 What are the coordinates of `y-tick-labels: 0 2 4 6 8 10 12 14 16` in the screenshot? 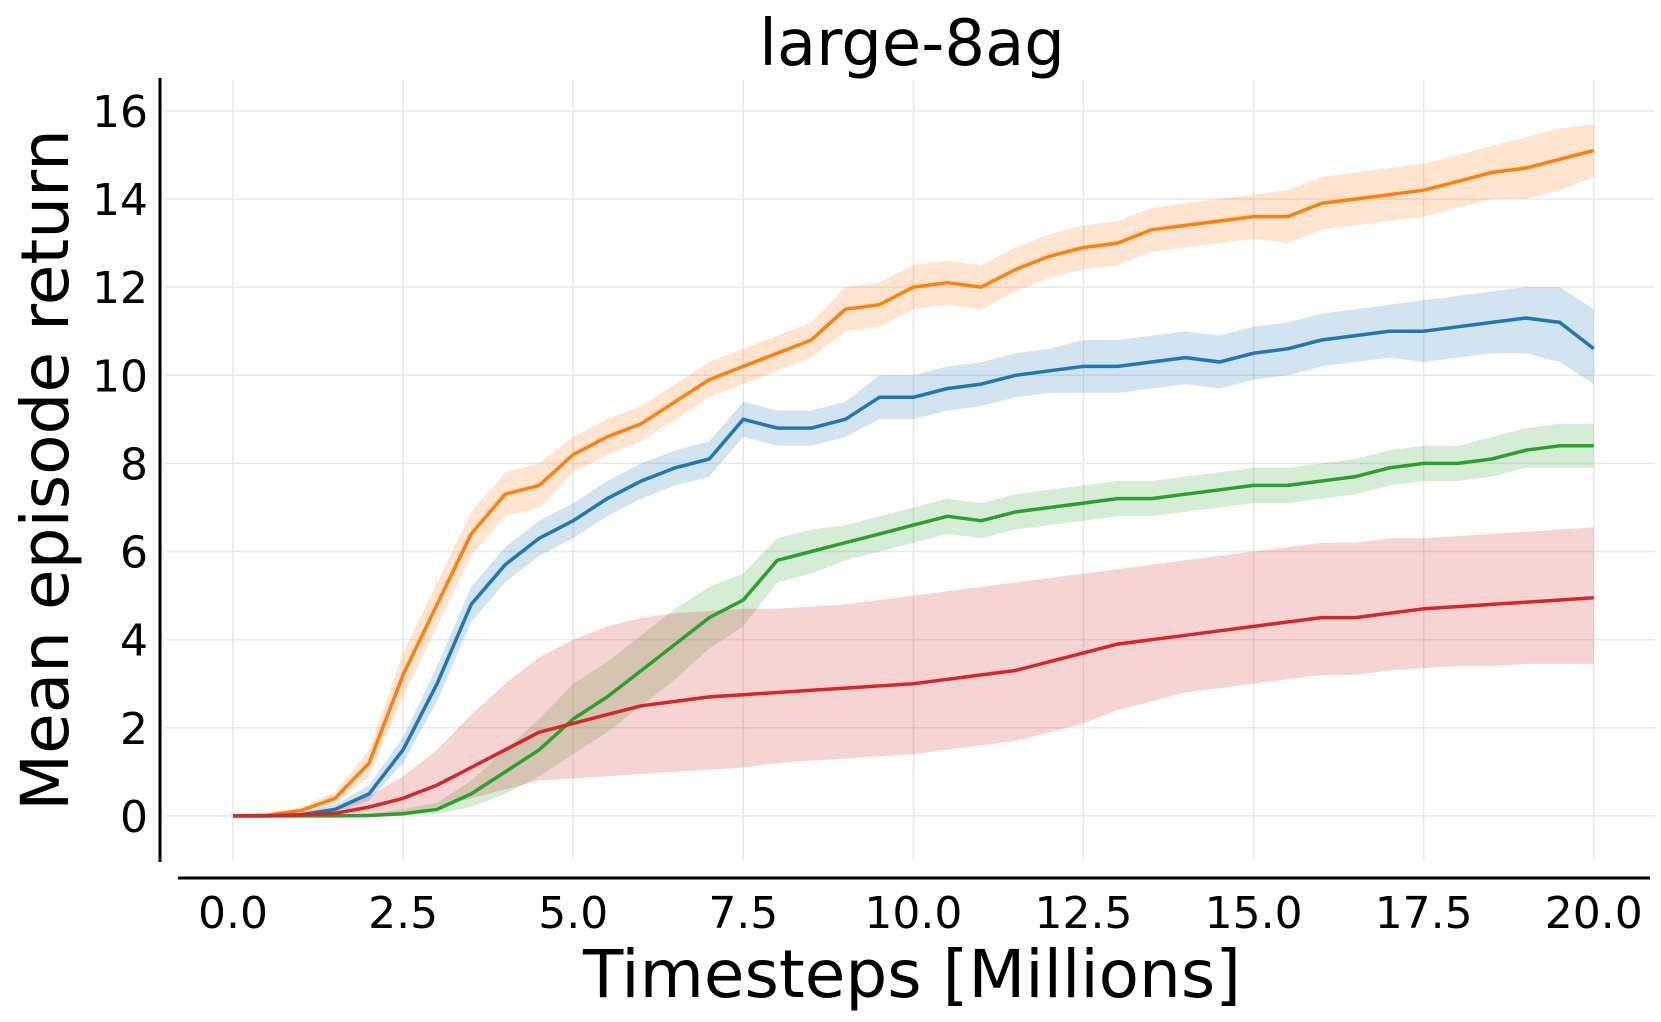 It's located at (120, 465).